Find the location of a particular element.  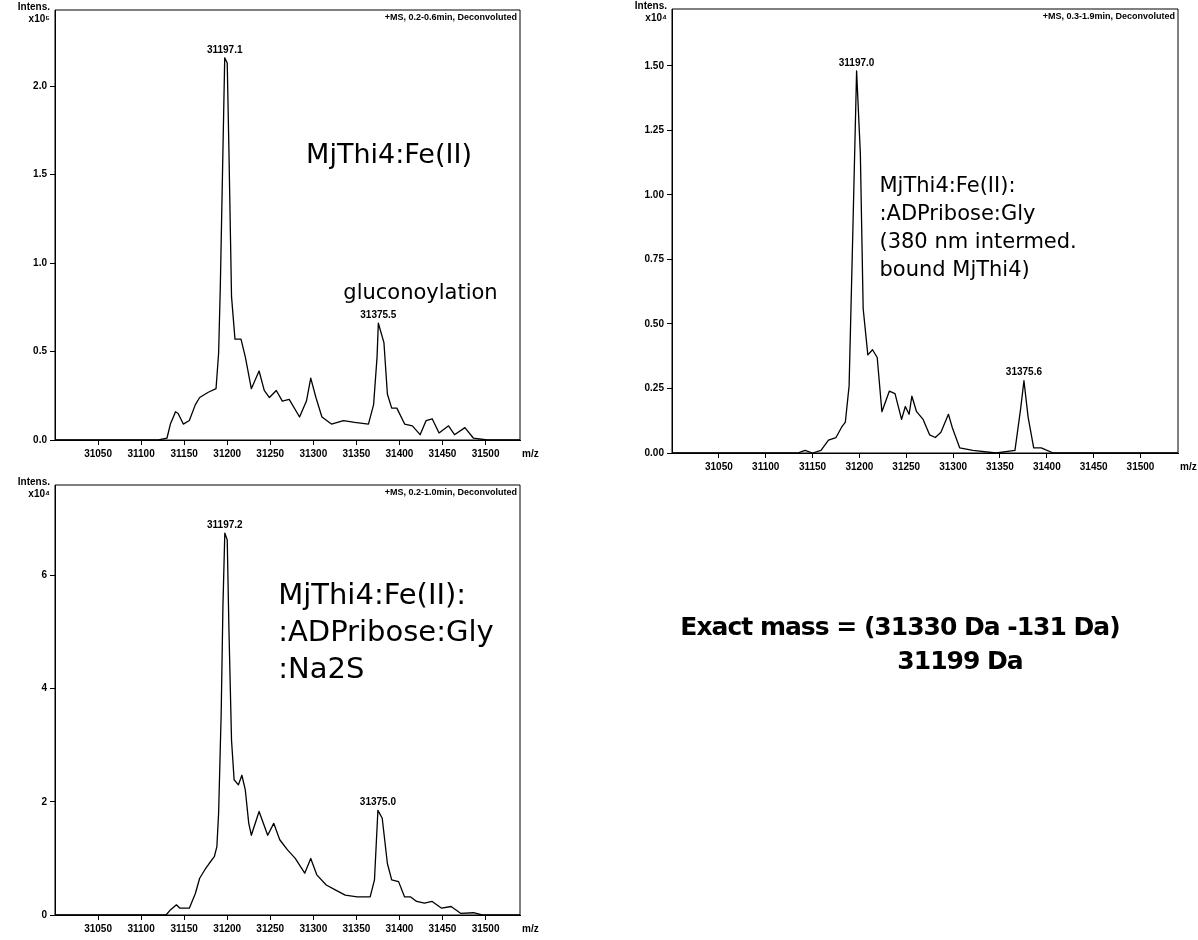

y-tick-label: 0.5 is located at coordinates (40, 351).